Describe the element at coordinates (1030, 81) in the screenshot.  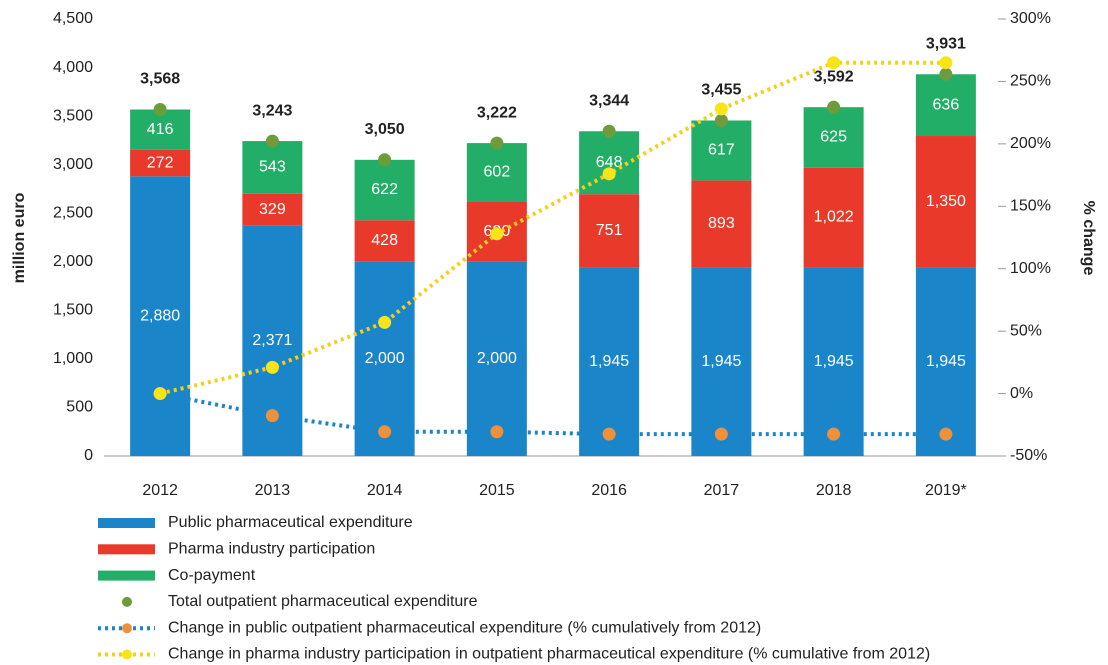
I see `y2-tick-label: 250%` at that location.